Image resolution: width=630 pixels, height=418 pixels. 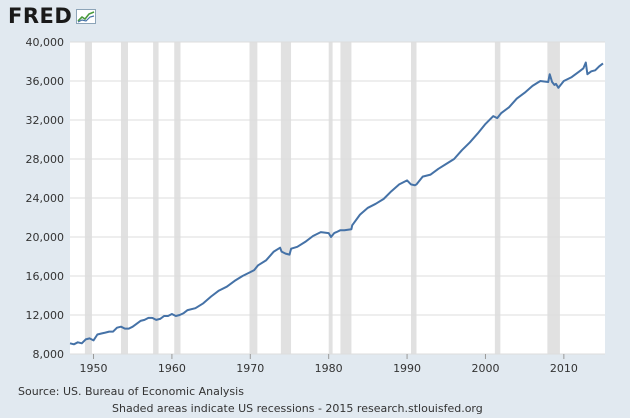 I want to click on fred-logo: FRED, so click(x=52, y=16).